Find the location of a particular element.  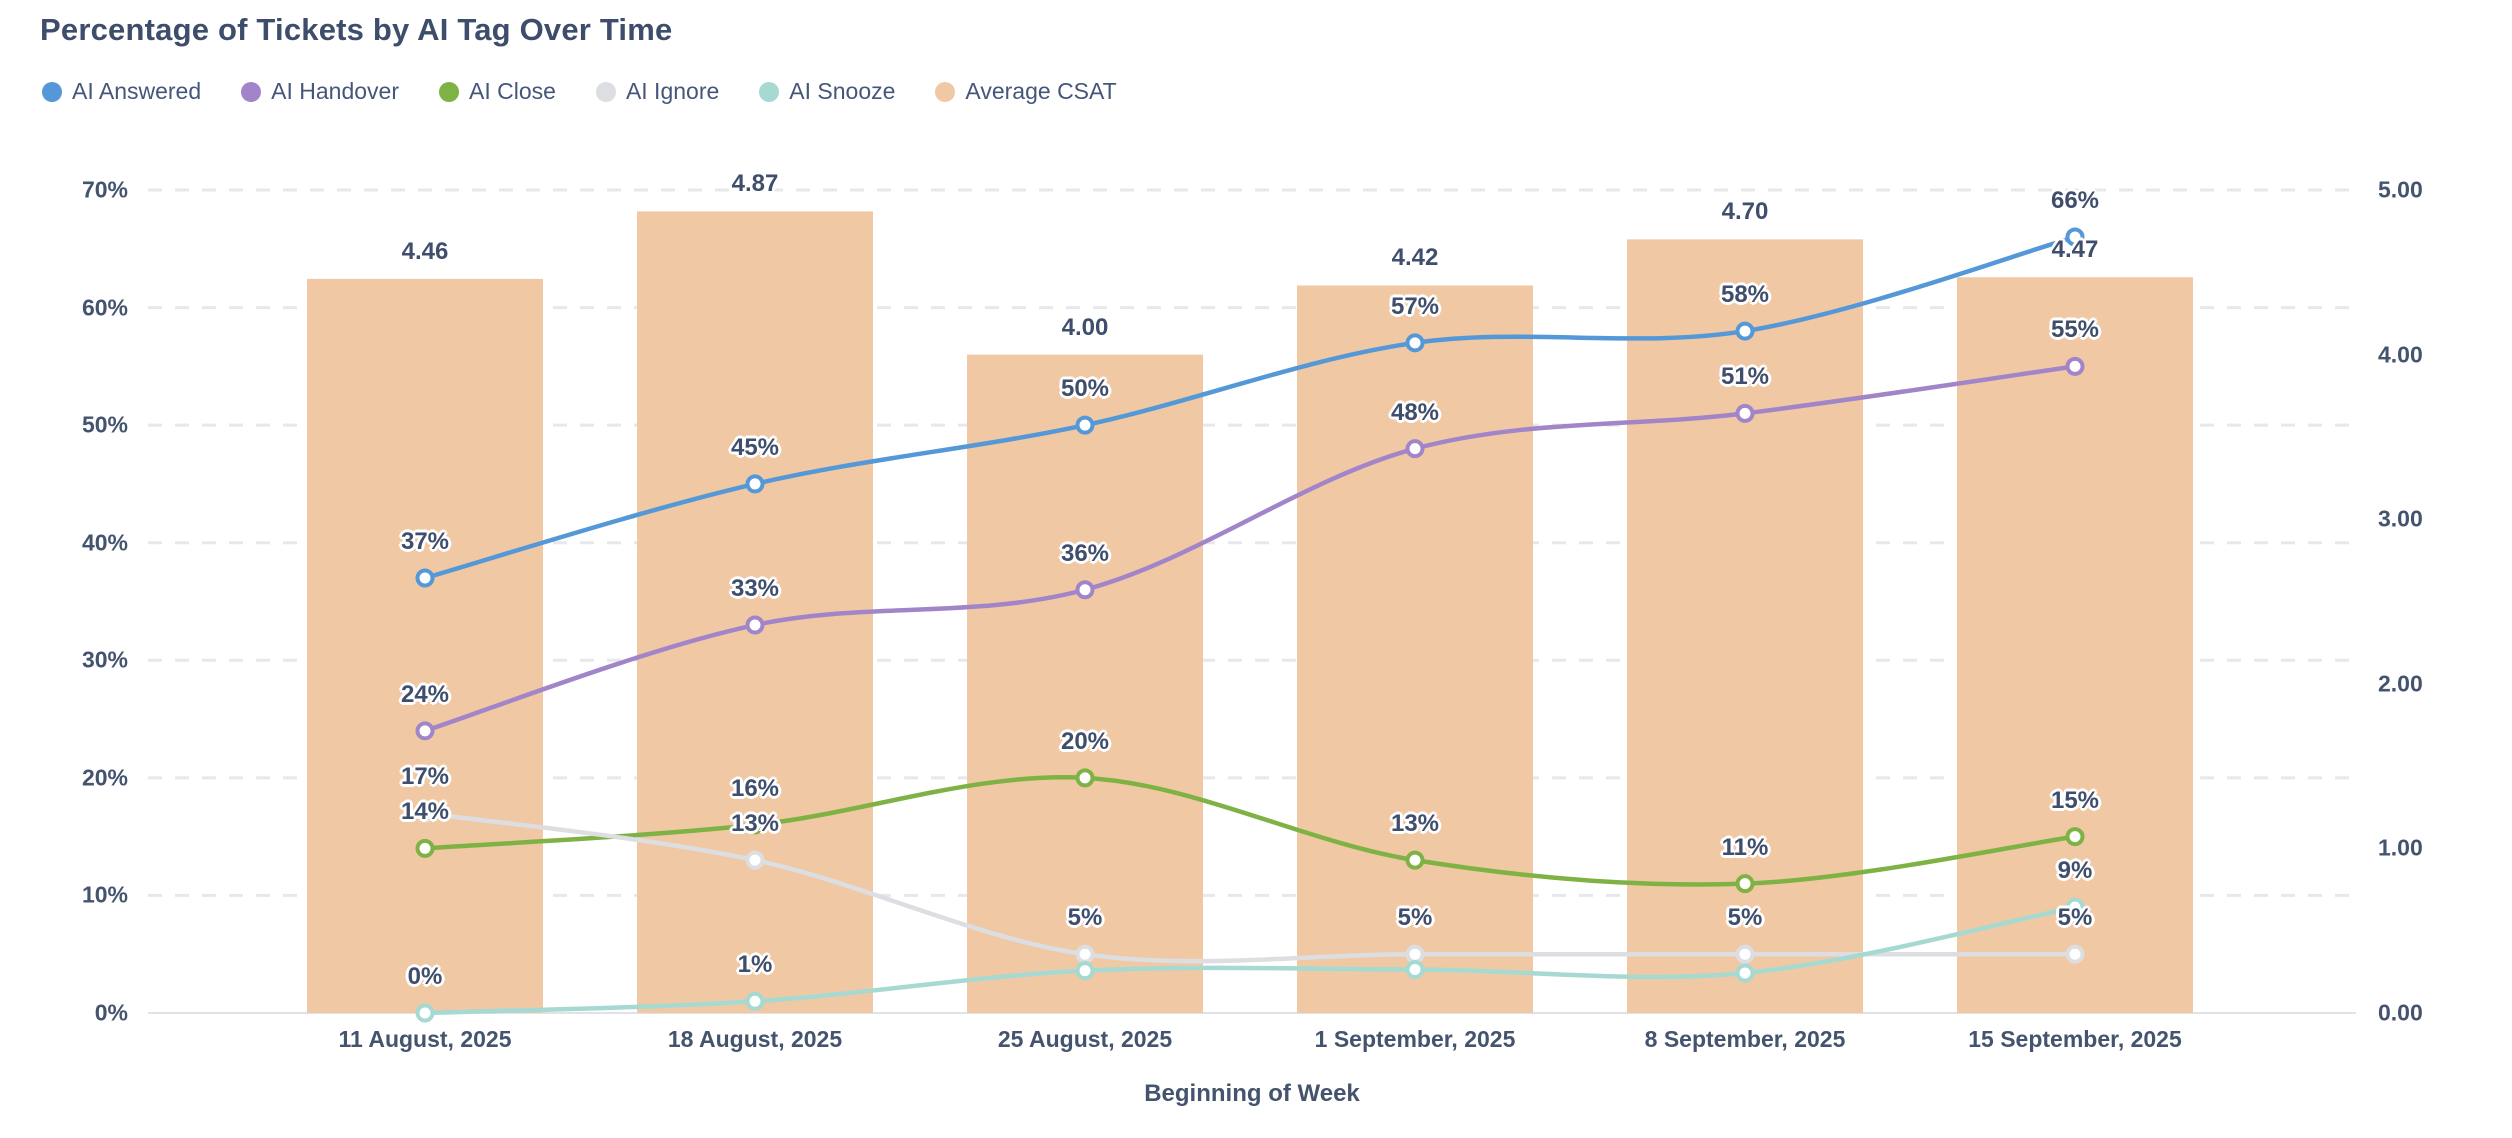

legend-item-ai-answered: AI Answered is located at coordinates (121, 91).